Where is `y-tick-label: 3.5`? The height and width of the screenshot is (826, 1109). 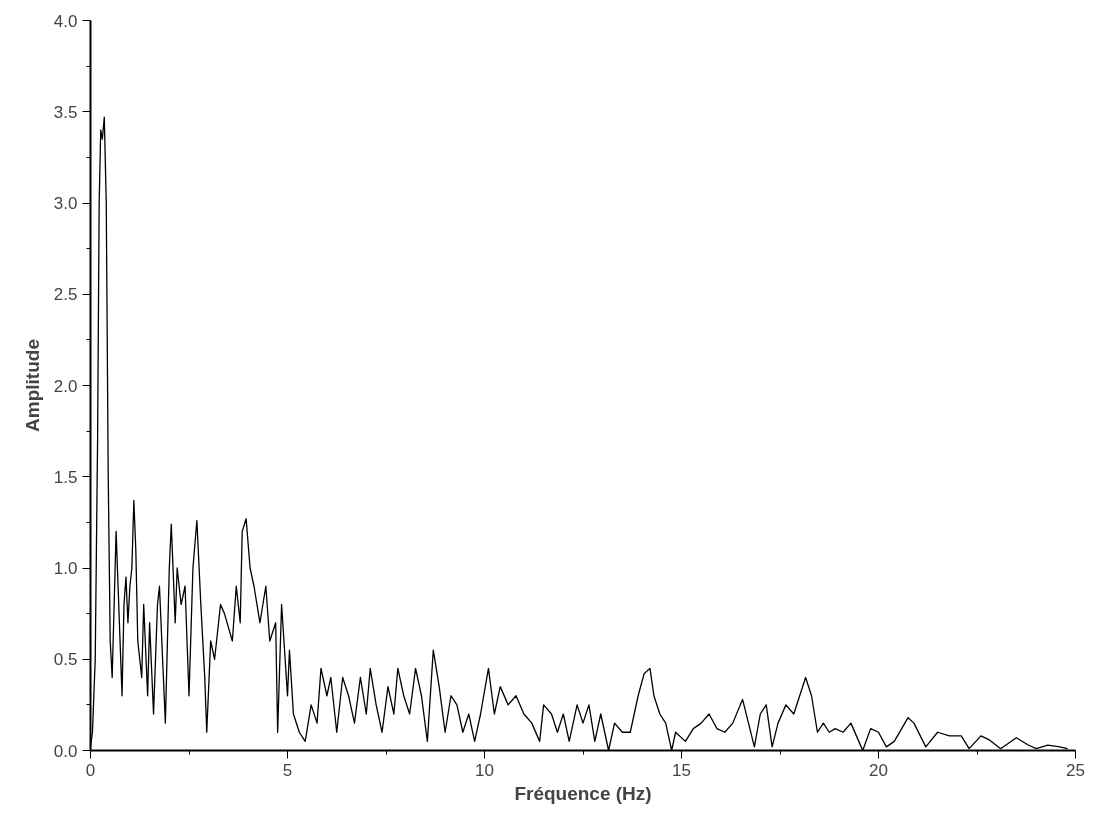
y-tick-label: 3.5 is located at coordinates (65, 112).